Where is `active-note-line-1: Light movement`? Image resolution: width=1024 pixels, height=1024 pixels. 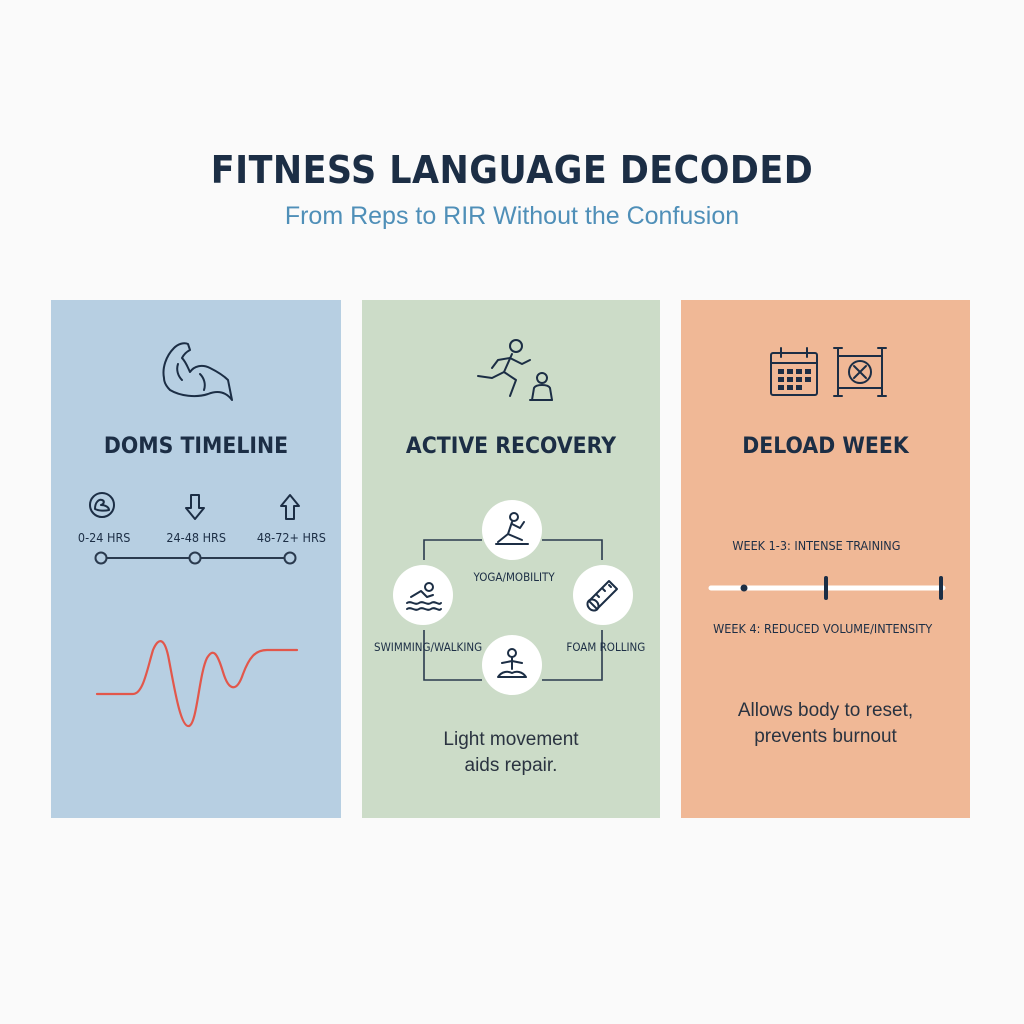 active-note-line-1: Light movement is located at coordinates (511, 739).